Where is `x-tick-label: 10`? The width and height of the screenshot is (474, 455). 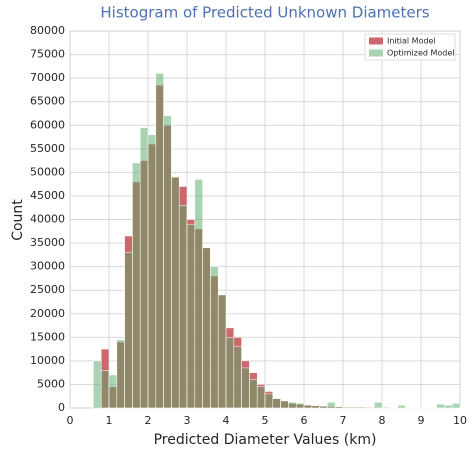 x-tick-label: 10 is located at coordinates (460, 420).